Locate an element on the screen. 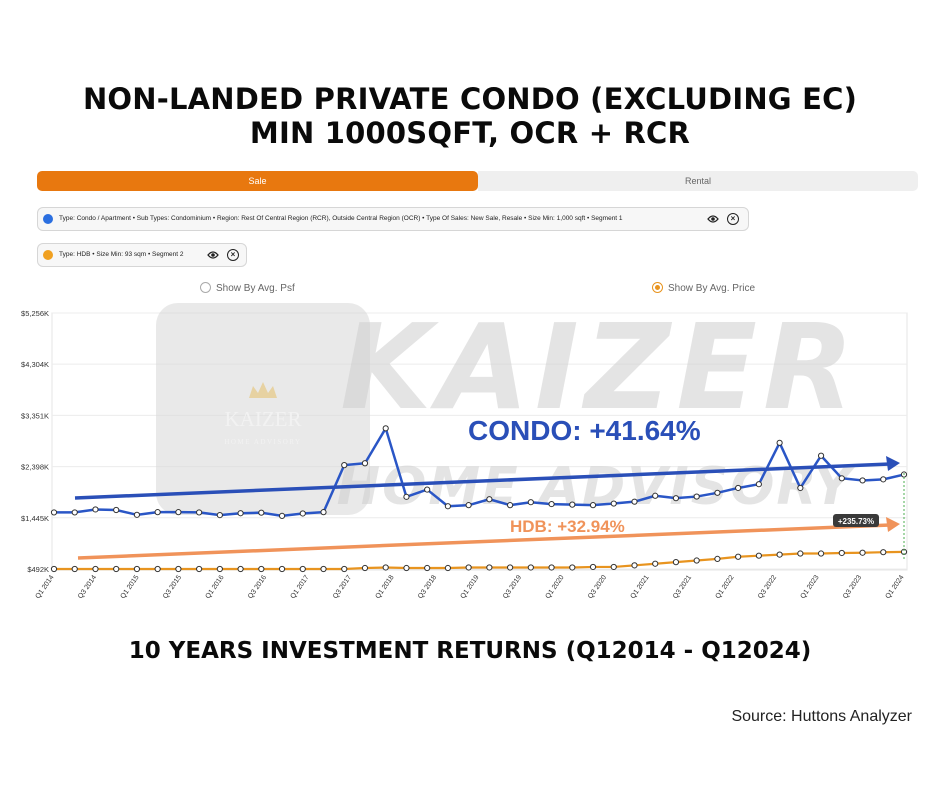  y-axis-ticks: $5,256K $4,304K $3,351K $2,398K $1,445K $492K is located at coordinates (35, 441).